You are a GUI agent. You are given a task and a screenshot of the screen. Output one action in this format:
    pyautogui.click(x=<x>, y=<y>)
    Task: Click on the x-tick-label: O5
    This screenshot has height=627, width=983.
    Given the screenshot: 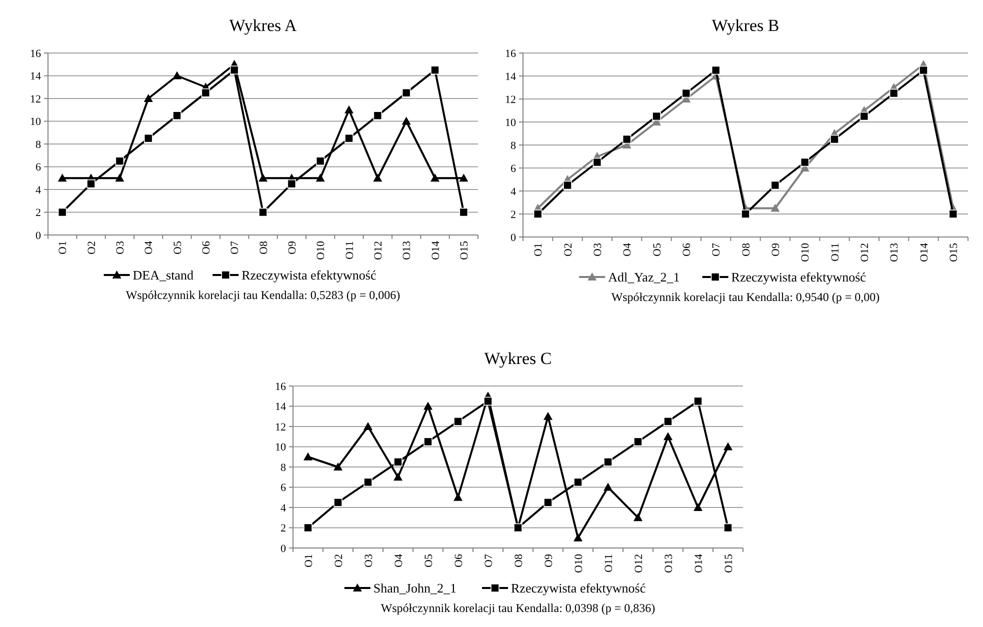 What is the action you would take?
    pyautogui.click(x=428, y=561)
    